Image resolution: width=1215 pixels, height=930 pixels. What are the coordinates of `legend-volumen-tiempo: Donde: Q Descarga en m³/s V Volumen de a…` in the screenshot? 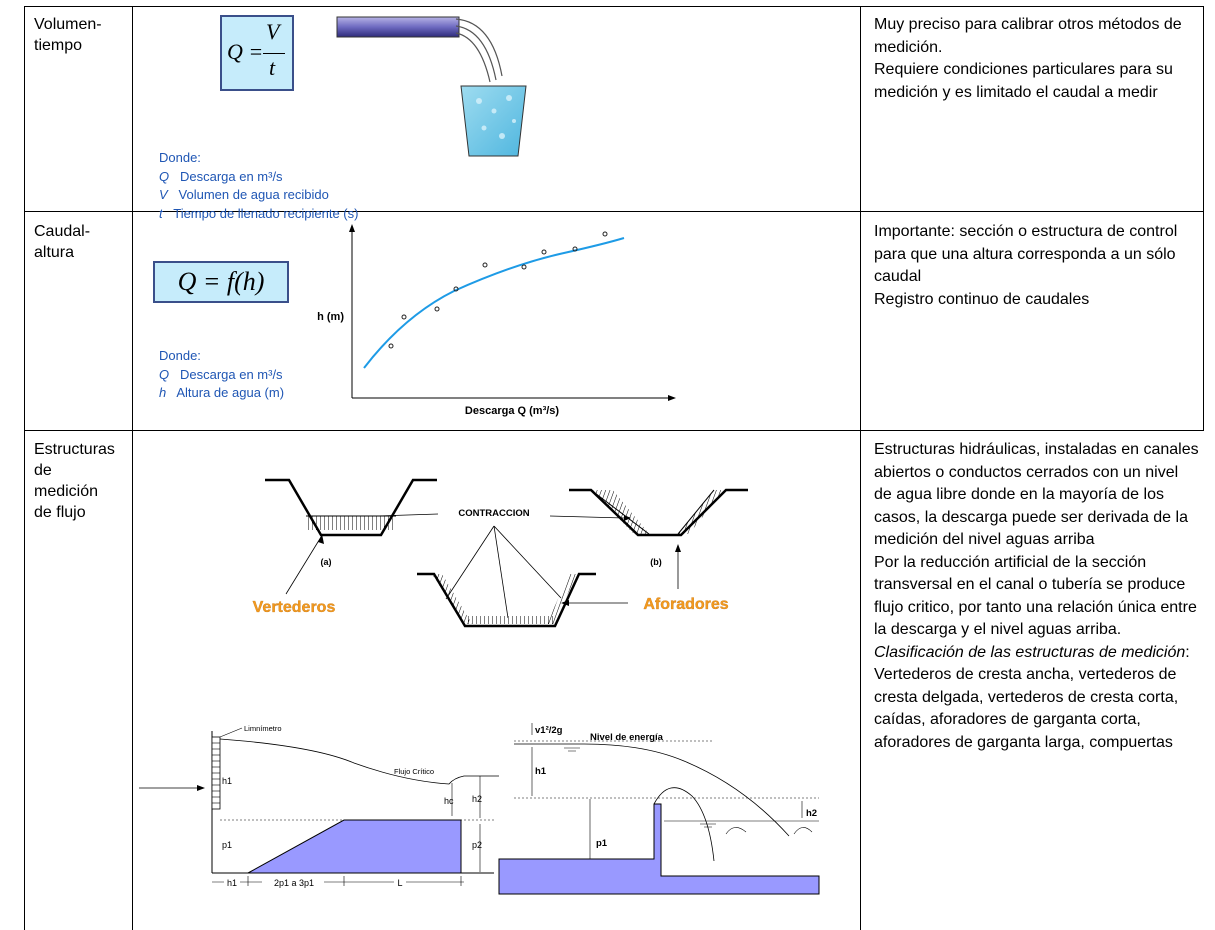 It's located at (258, 186).